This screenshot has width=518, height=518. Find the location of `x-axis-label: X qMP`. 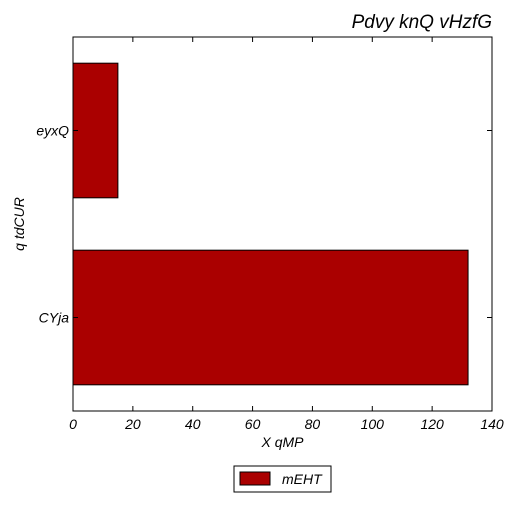

x-axis-label: X qMP is located at coordinates (282, 442).